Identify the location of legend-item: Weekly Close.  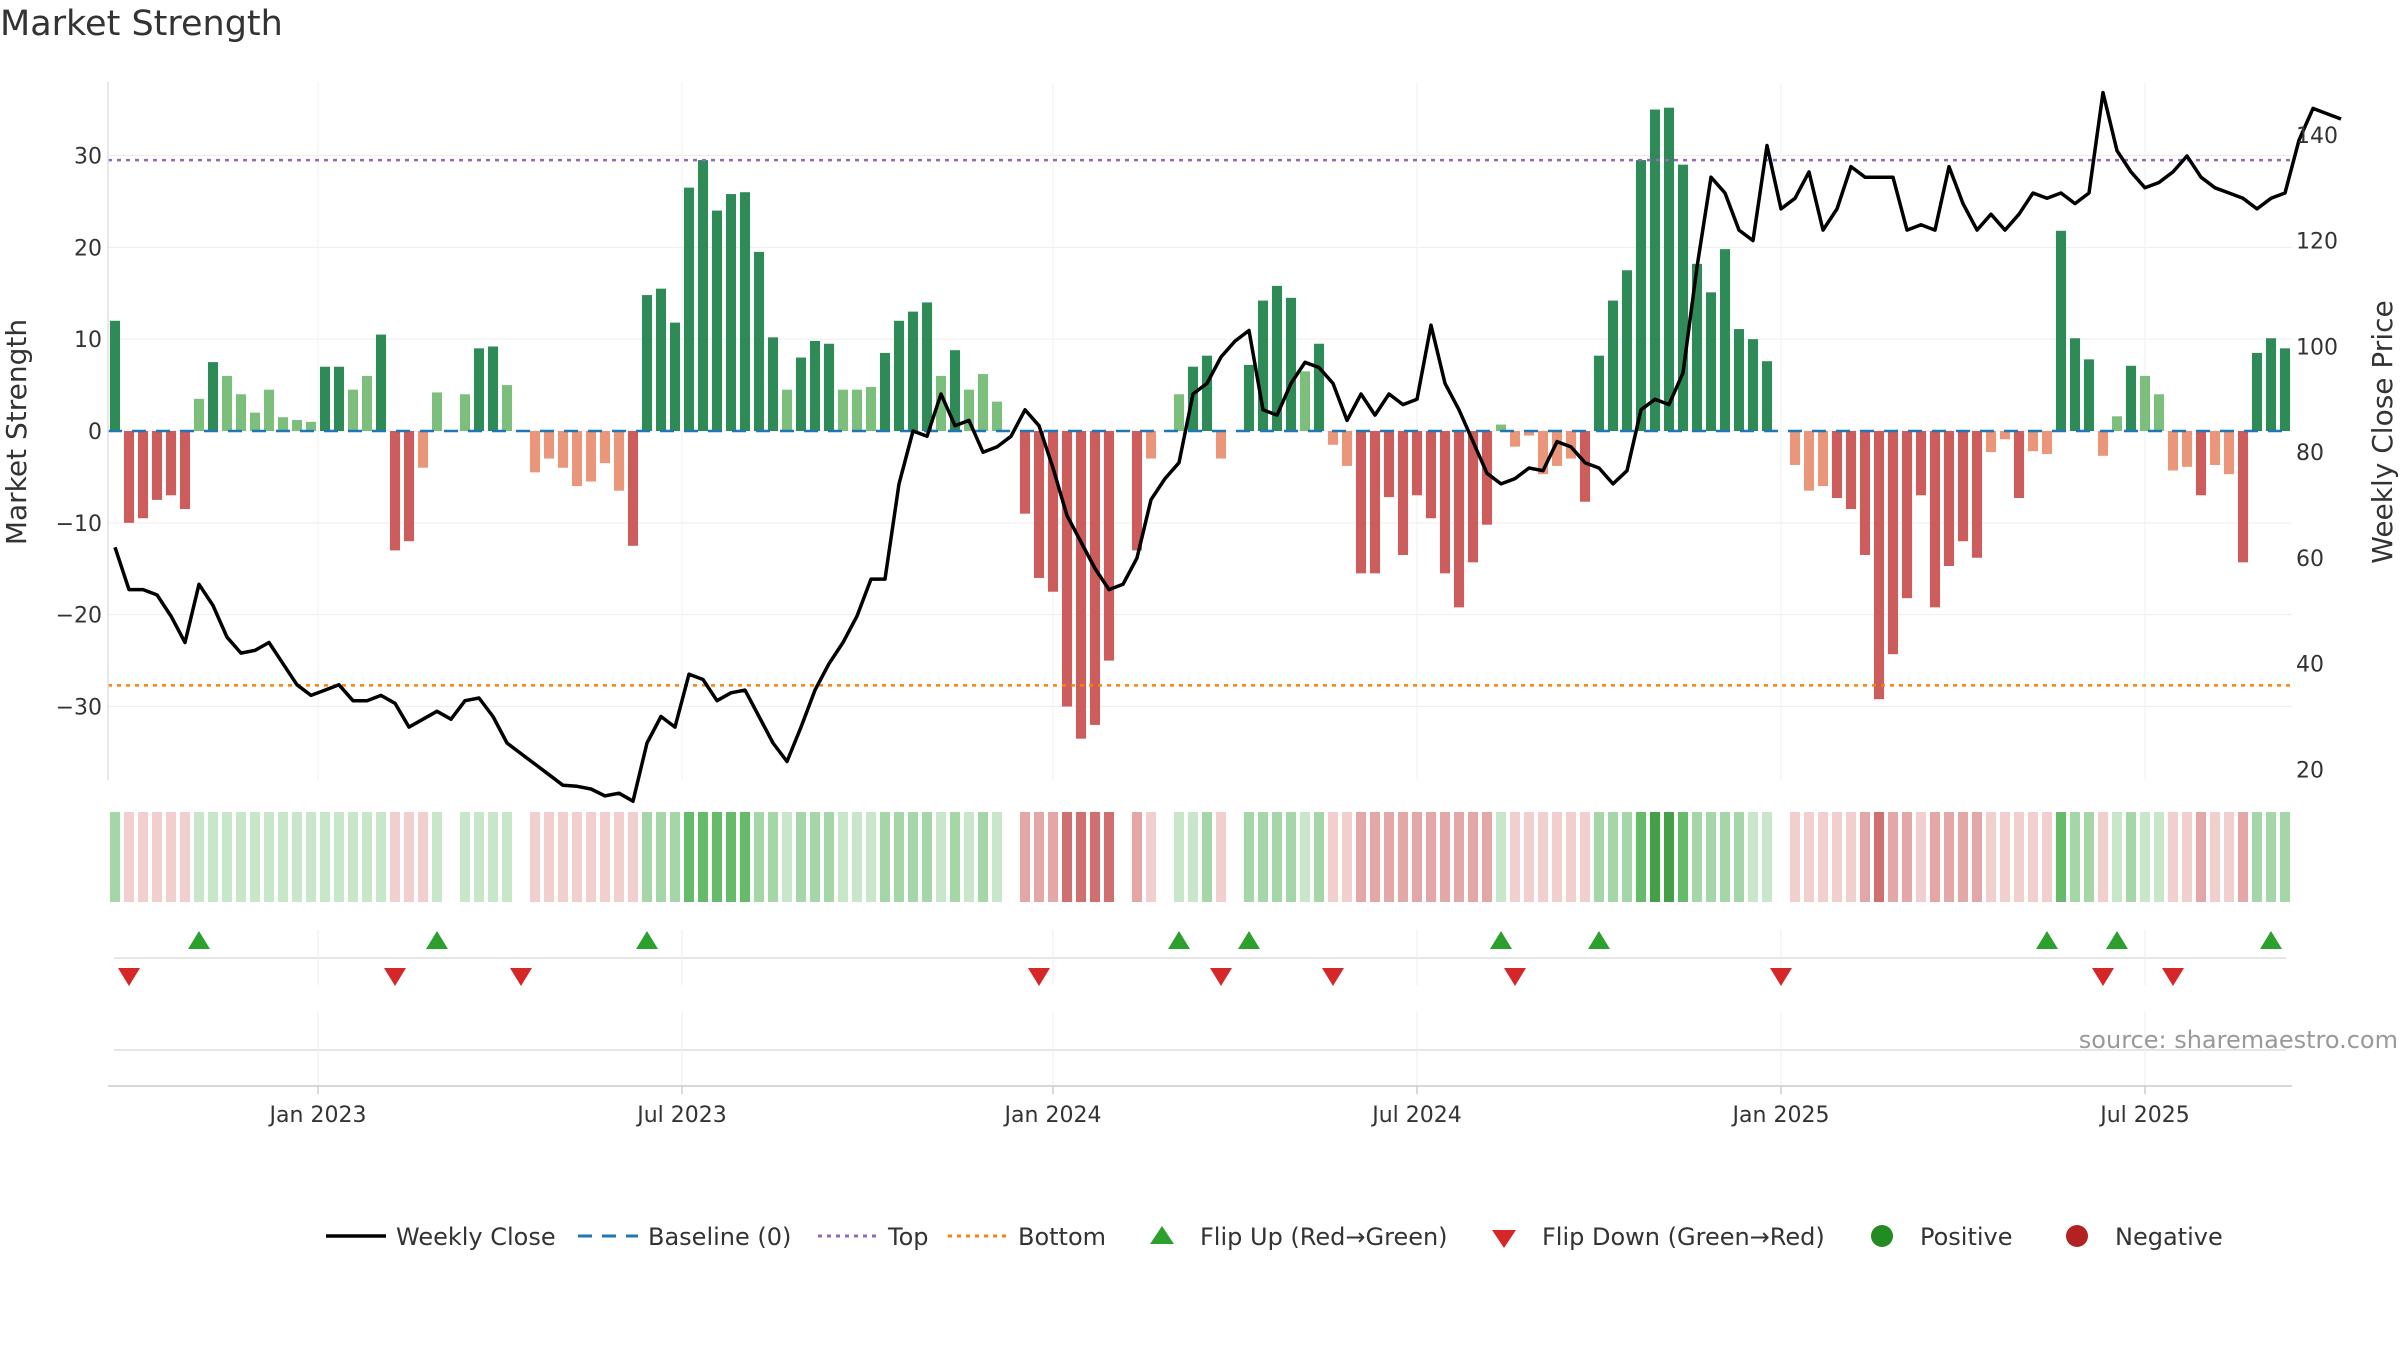
(441, 1237).